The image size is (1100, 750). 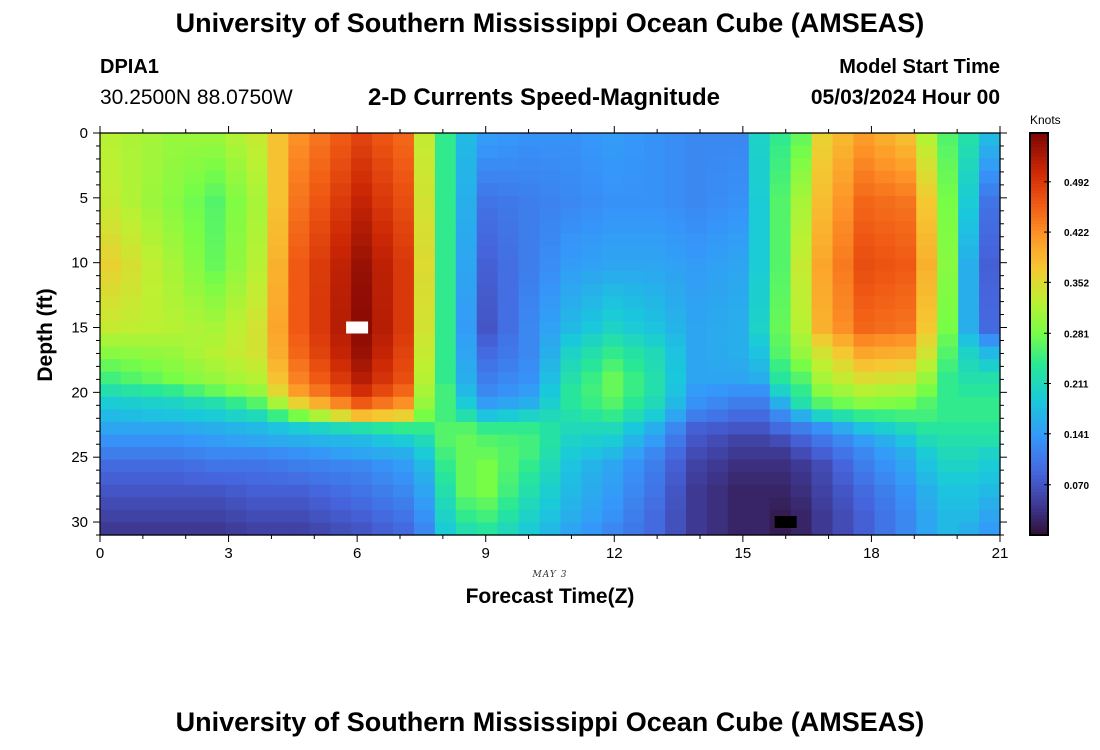 What do you see at coordinates (228, 553) in the screenshot?
I see `x-tick-label: 3` at bounding box center [228, 553].